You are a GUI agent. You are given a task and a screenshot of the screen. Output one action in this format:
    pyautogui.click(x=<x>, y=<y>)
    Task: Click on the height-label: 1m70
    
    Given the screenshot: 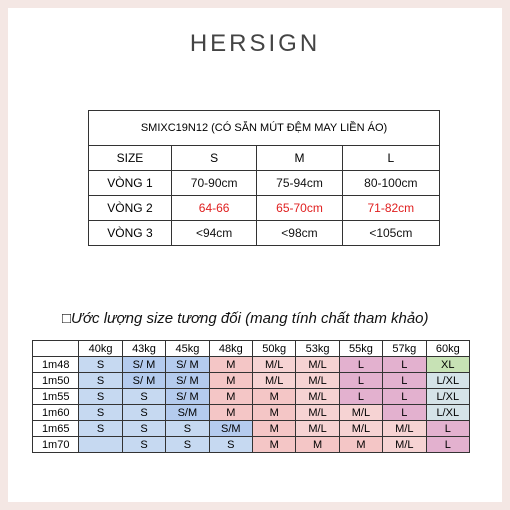 What is the action you would take?
    pyautogui.click(x=55, y=444)
    